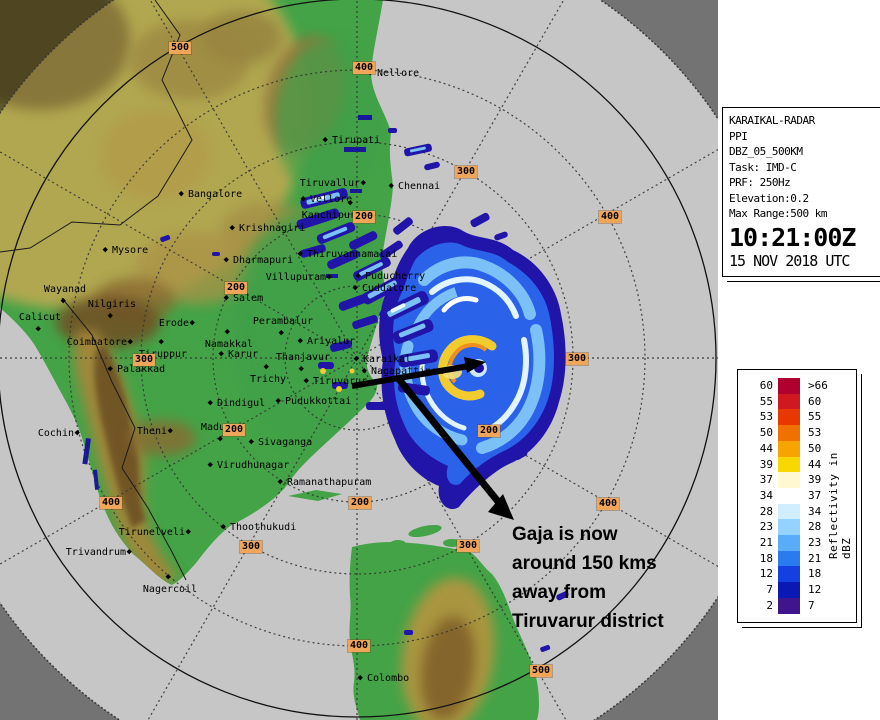 Image resolution: width=880 pixels, height=720 pixels. What do you see at coordinates (766, 151) in the screenshot?
I see `radar-info-line: DBZ_05_500KM` at bounding box center [766, 151].